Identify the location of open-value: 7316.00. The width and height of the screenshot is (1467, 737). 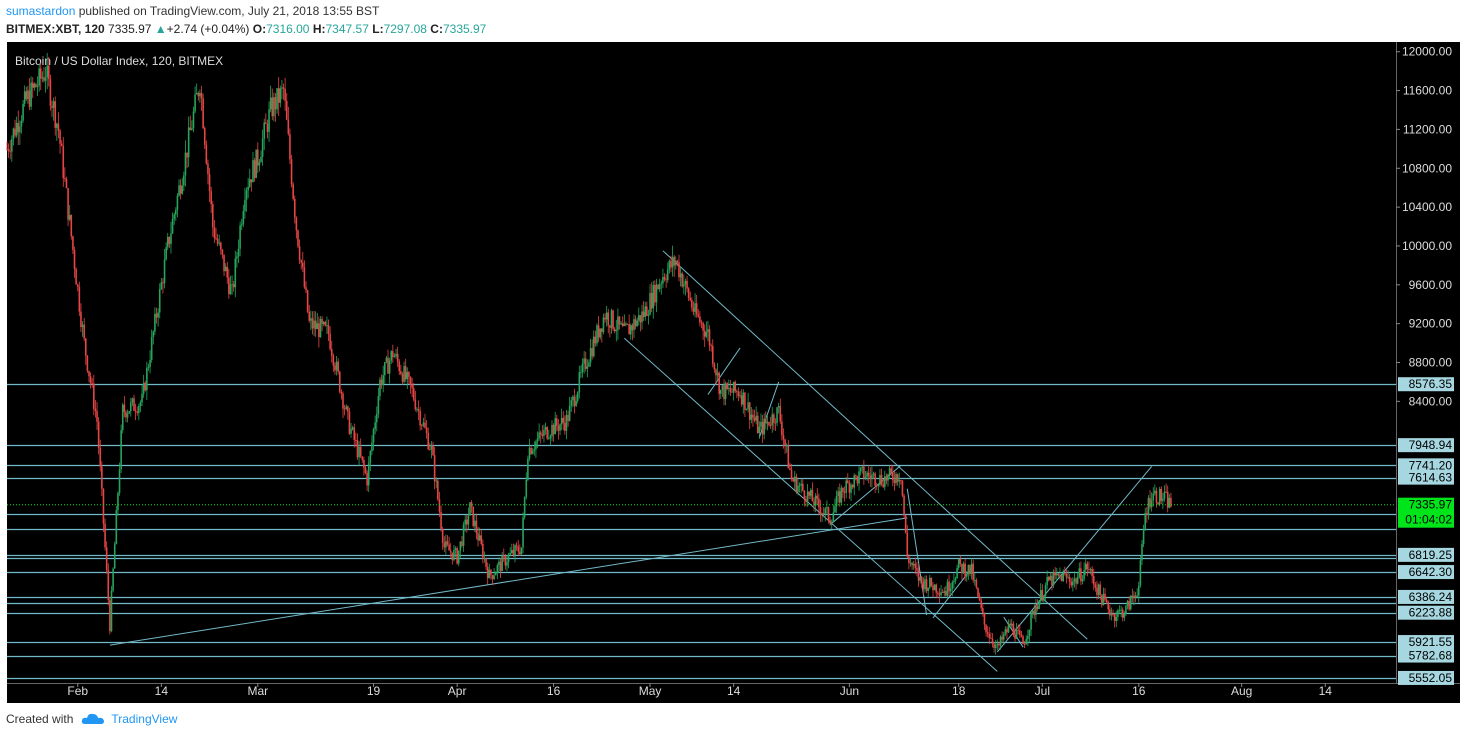
(288, 29).